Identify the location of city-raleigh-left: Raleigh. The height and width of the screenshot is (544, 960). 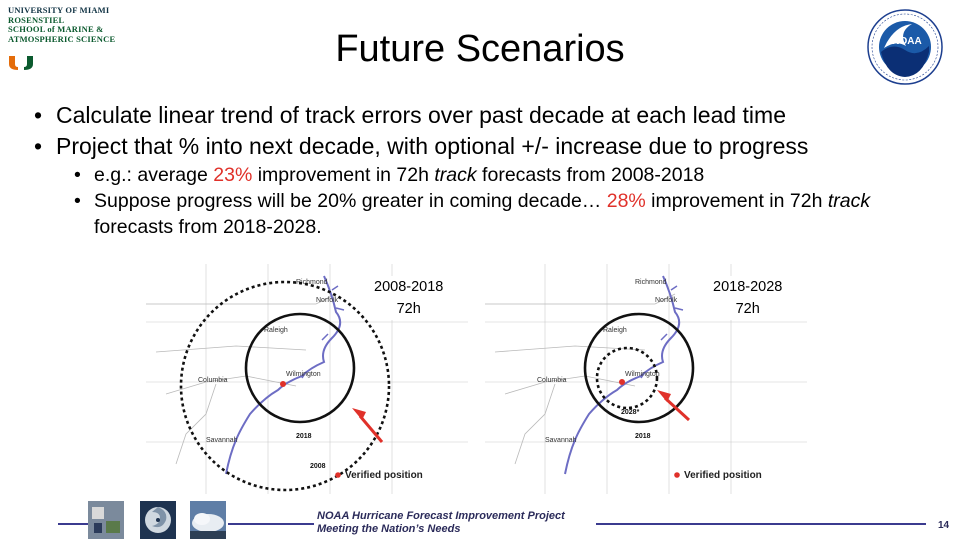
(276, 330).